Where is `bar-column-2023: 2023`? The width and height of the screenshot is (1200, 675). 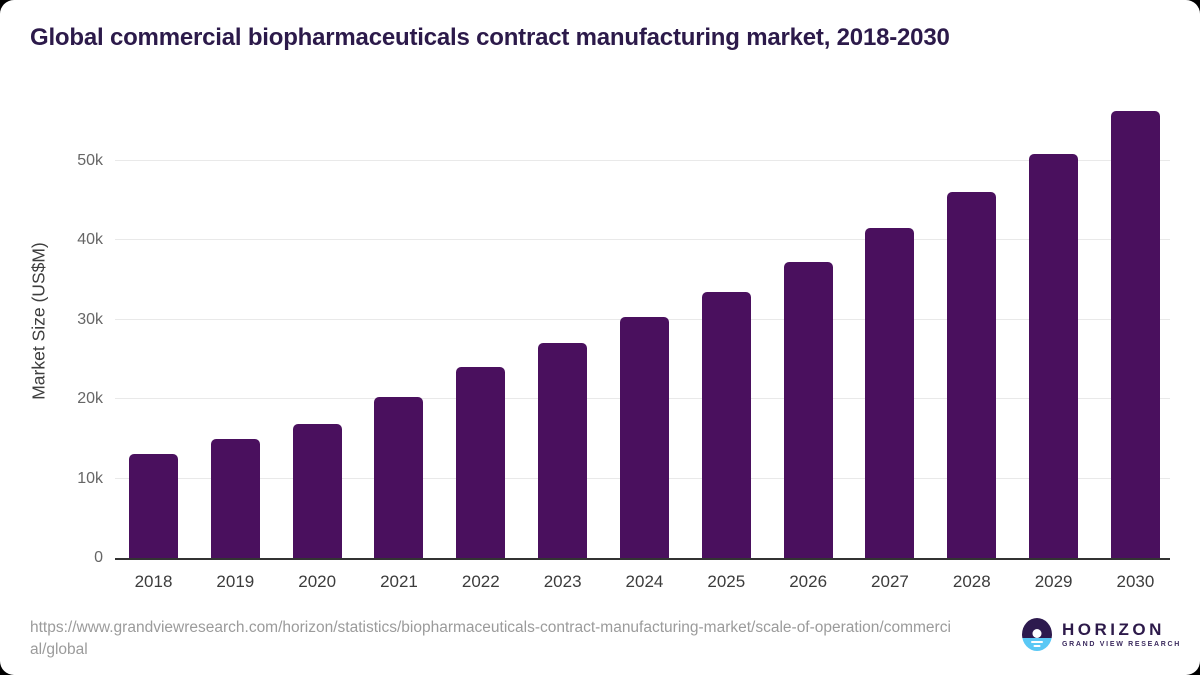 bar-column-2023: 2023 is located at coordinates (563, 346).